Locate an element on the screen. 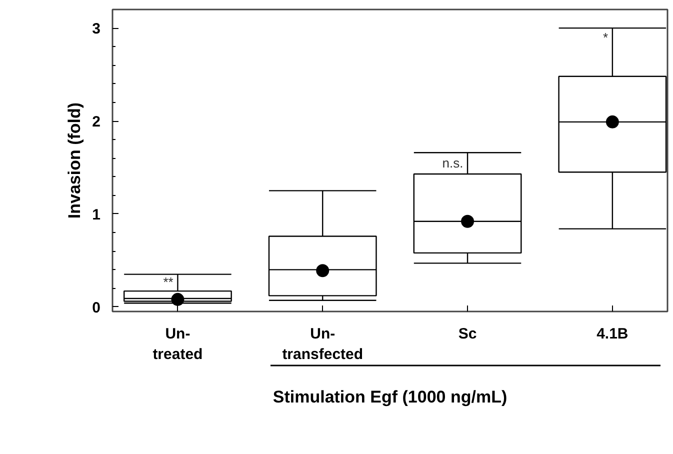 This screenshot has width=673, height=454. x-tick-label: Un- transfected is located at coordinates (323, 344).